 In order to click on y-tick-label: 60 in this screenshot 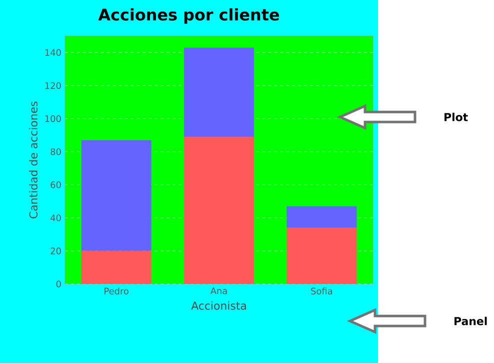, I will do `click(55, 184)`.